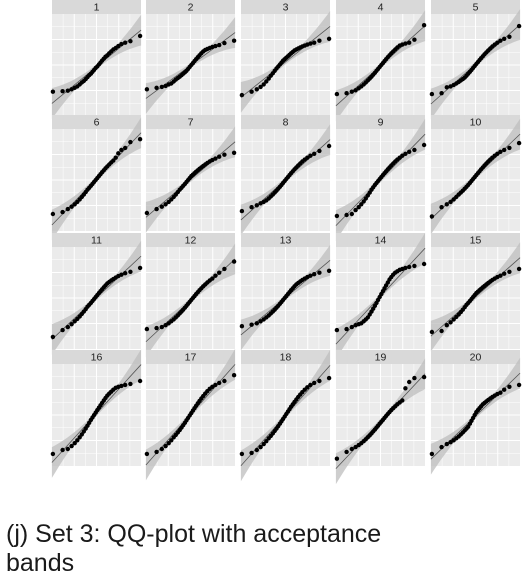  I want to click on facet-strip-label: 8, so click(286, 123).